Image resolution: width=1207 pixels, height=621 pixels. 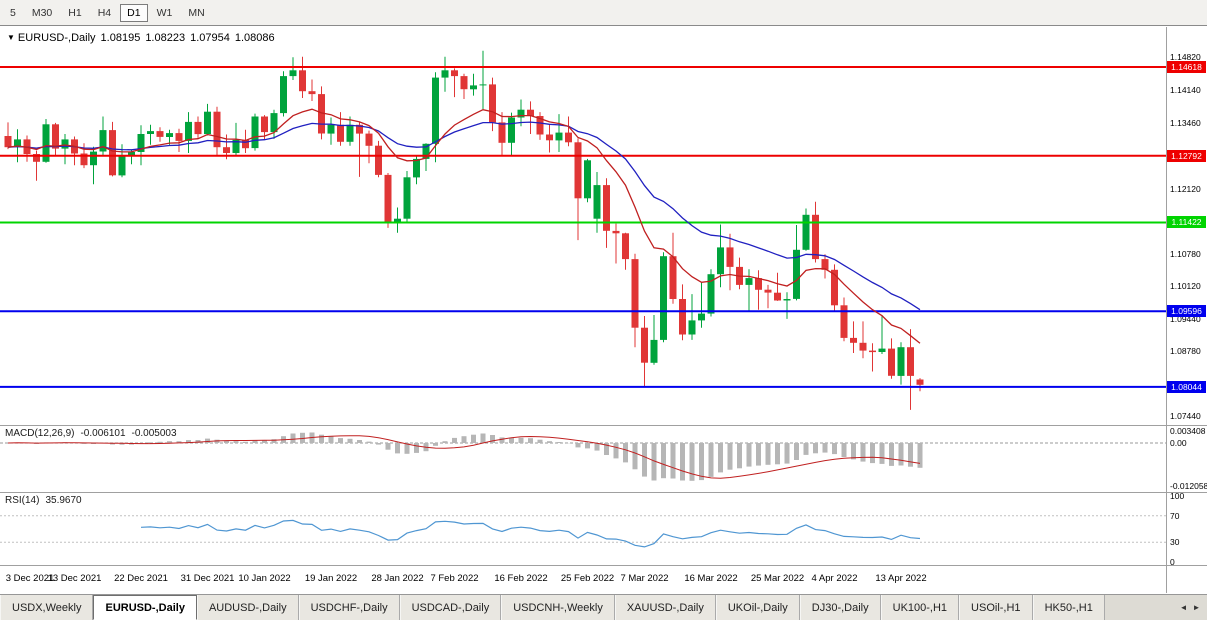 What do you see at coordinates (840, 607) in the screenshot?
I see `chart-tab-dj30-daily: DJ30-,Daily` at bounding box center [840, 607].